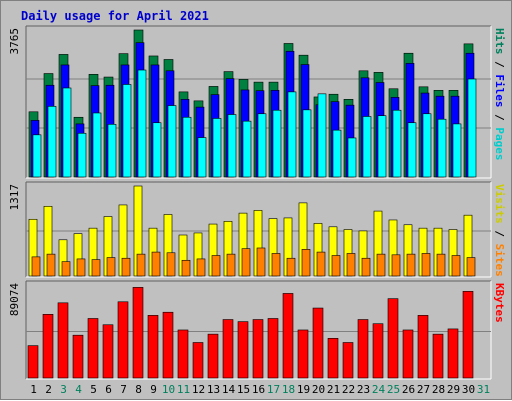 The height and width of the screenshot is (401, 512). What do you see at coordinates (258, 389) in the screenshot?
I see `x-tick-label: 16` at bounding box center [258, 389].